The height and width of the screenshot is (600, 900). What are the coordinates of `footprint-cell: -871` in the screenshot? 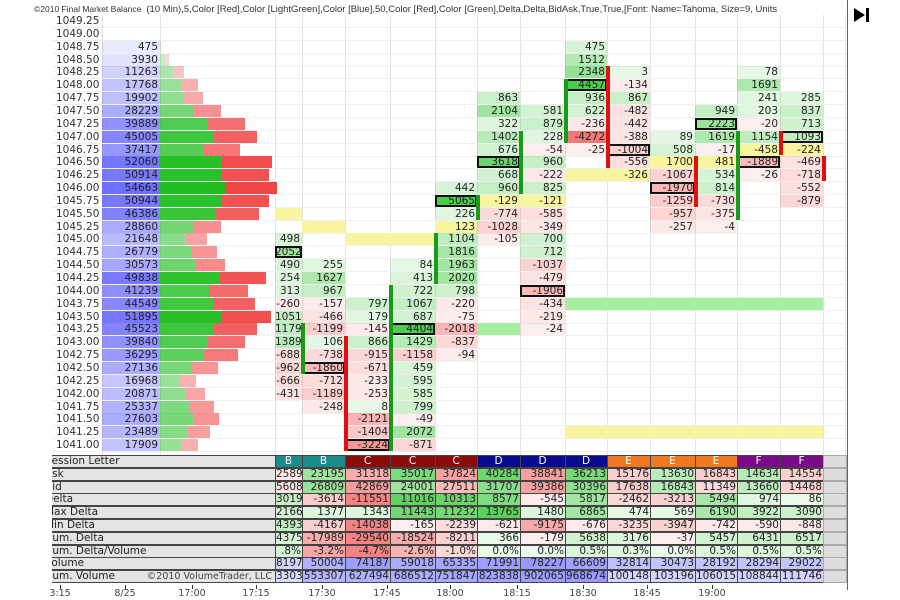 It's located at (412, 445).